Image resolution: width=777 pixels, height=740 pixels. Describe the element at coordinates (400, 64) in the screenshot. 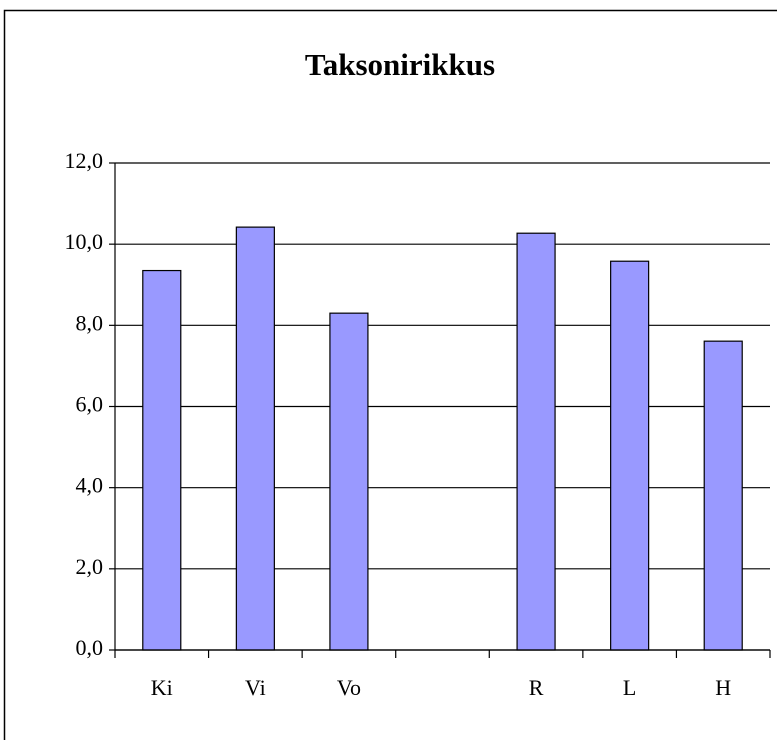

I see `chart-title: Taksonirikkus` at that location.